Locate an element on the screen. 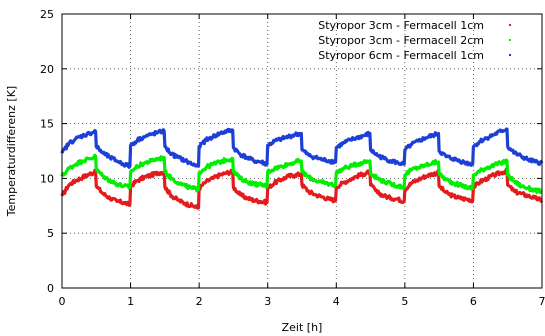 This screenshot has width=545, height=336. x-tick-label: 6 is located at coordinates (473, 301).